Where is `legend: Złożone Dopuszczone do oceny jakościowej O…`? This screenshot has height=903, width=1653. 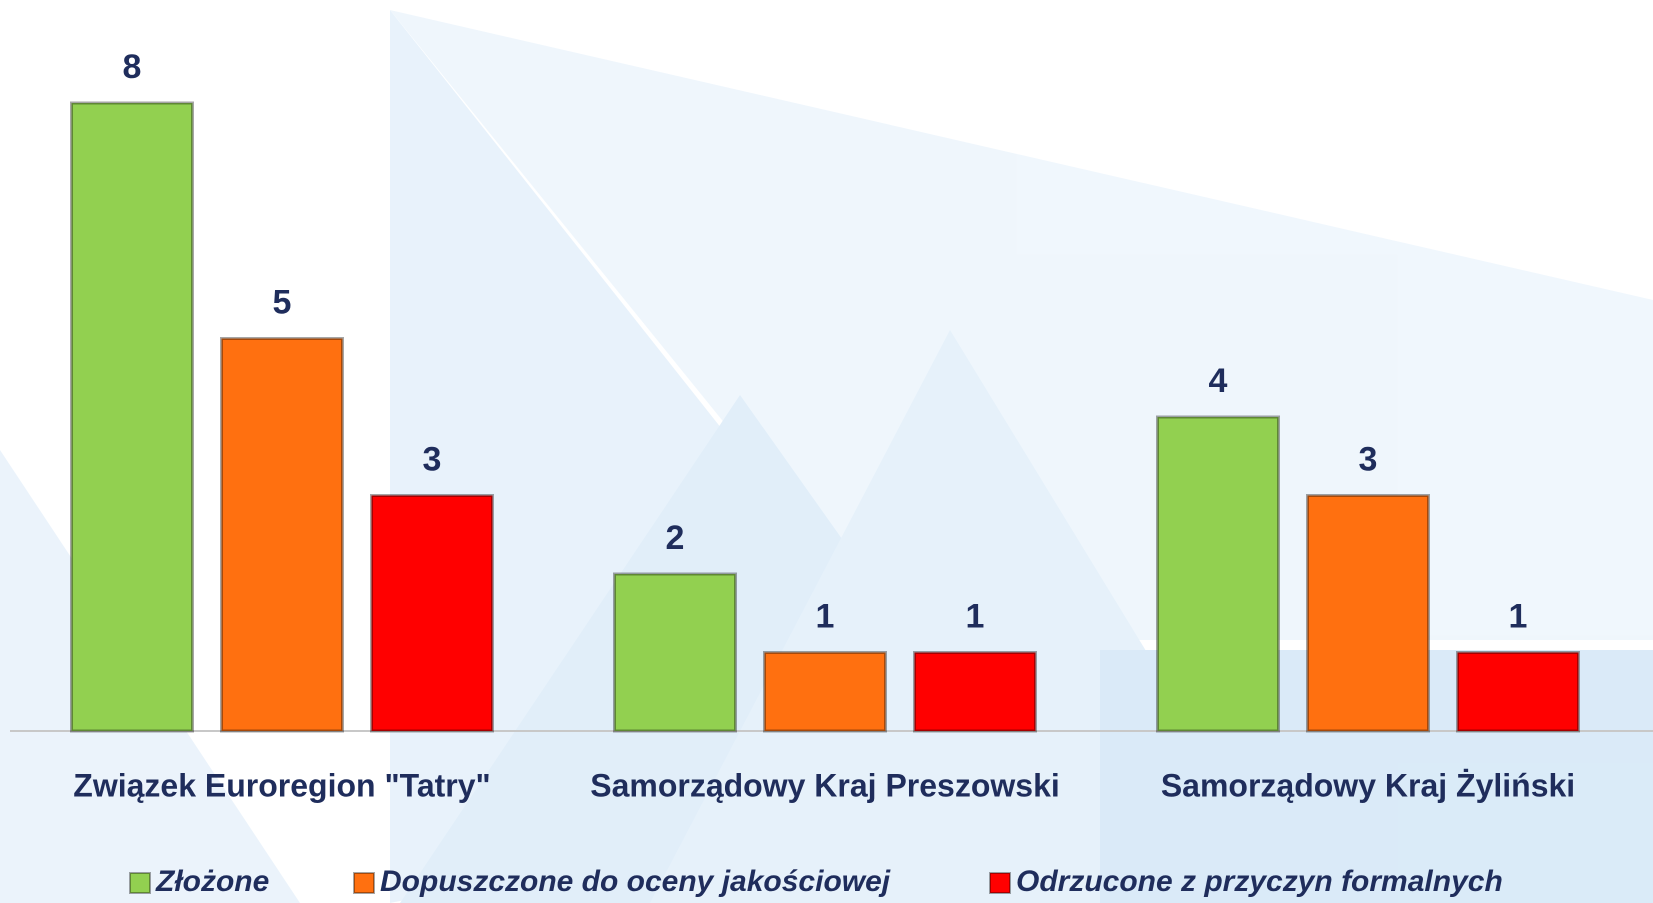
legend: Złożone Dopuszczone do oceny jakościowej O… is located at coordinates (816, 881).